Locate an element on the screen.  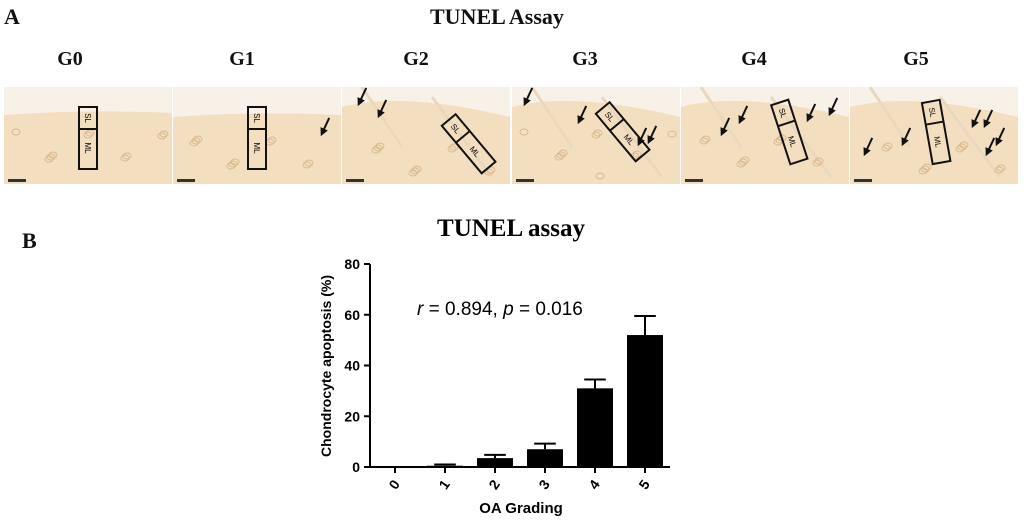
y-tick-label: 40 is located at coordinates (352, 366).